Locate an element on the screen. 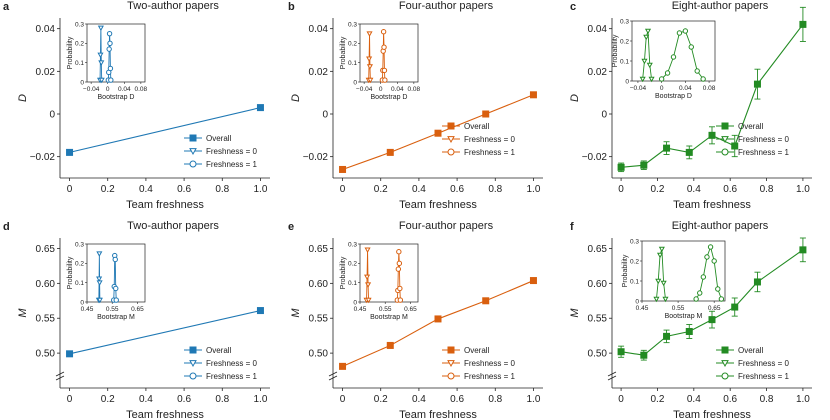  y-axis-label: D is located at coordinates (296, 98).